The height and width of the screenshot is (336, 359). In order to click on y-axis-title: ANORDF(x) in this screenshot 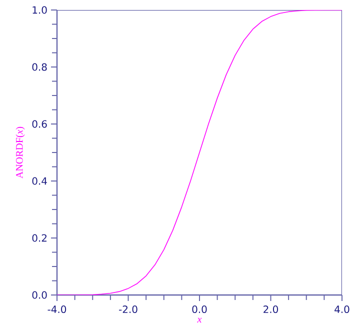, I will do `click(20, 152)`.